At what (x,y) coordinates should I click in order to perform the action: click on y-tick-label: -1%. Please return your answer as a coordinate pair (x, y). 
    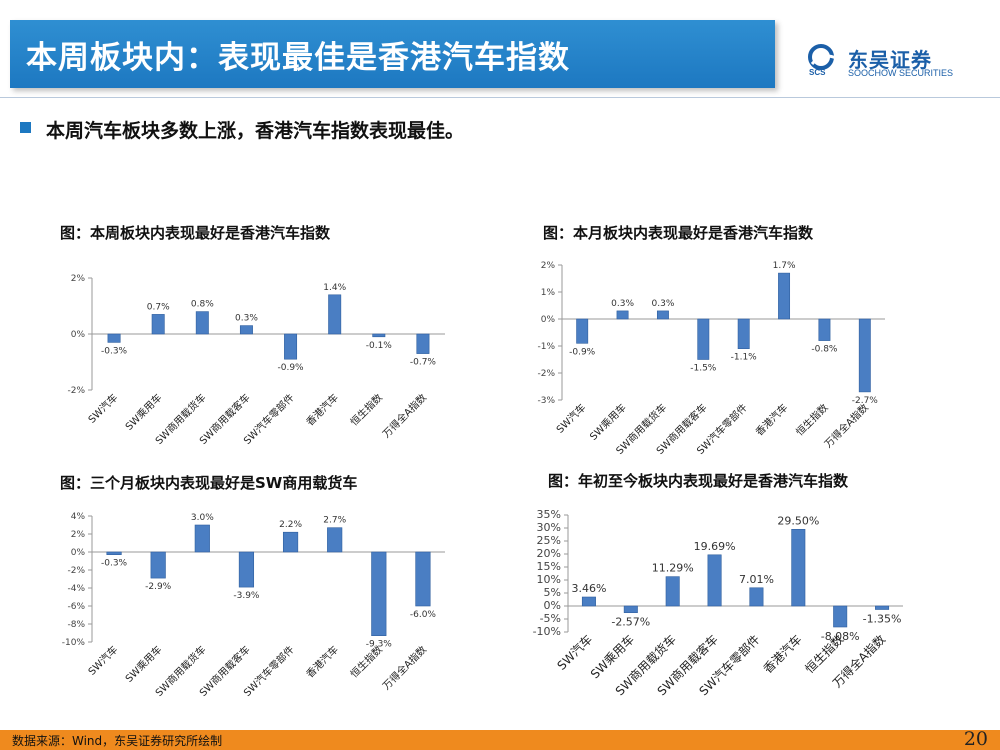
    Looking at the image, I should click on (546, 347).